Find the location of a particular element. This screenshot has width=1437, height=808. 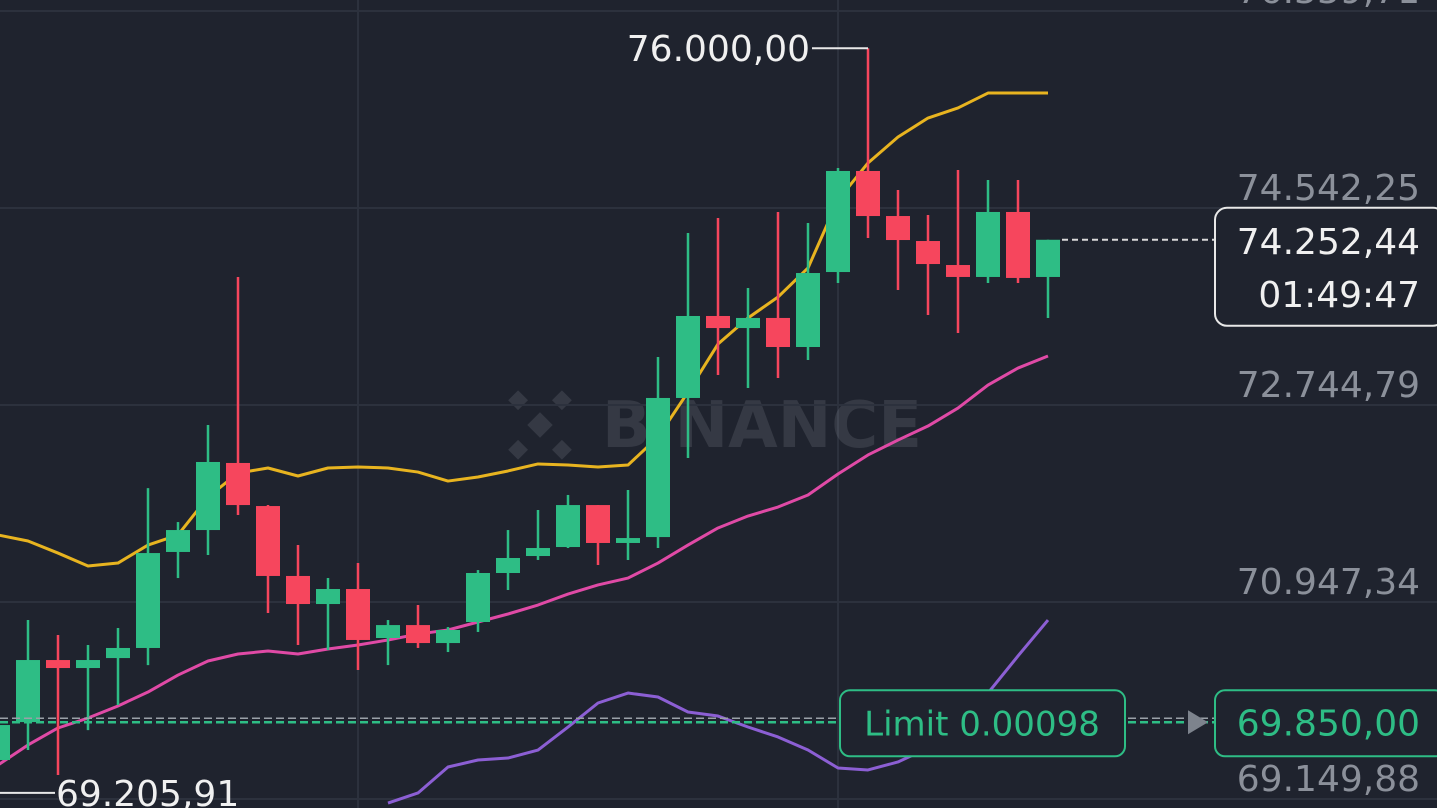

order-text: Limit 0.00098 is located at coordinates (982, 724).